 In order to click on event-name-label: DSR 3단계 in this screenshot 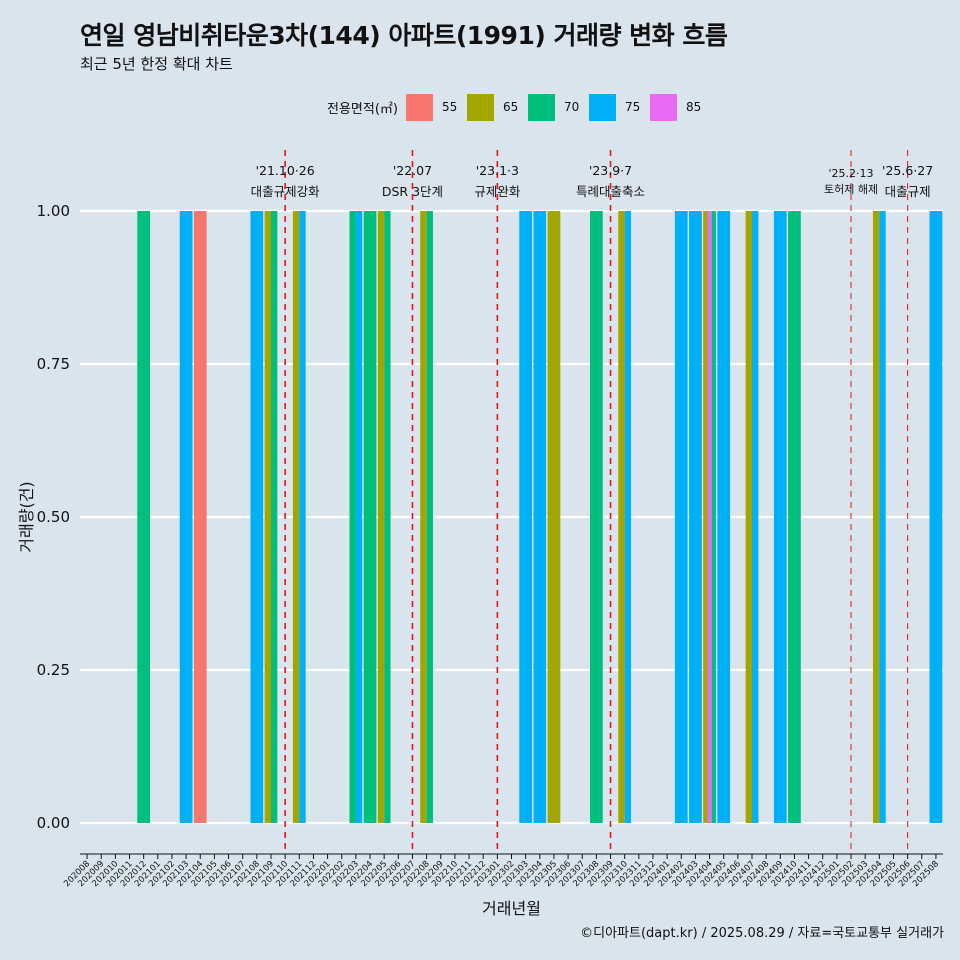, I will do `click(412, 191)`.